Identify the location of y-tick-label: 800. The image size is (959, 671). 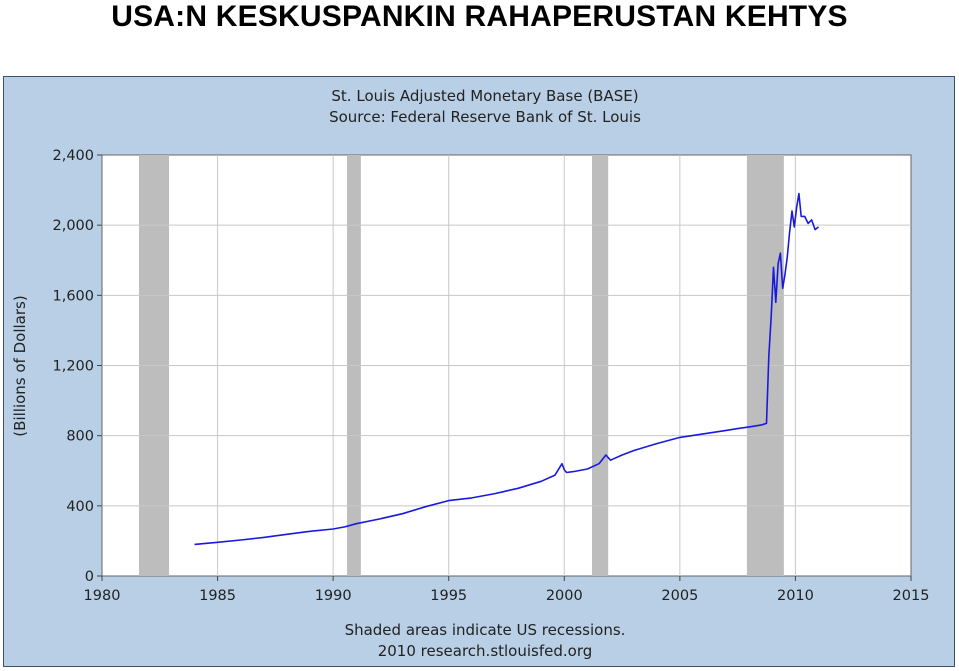
(80, 437).